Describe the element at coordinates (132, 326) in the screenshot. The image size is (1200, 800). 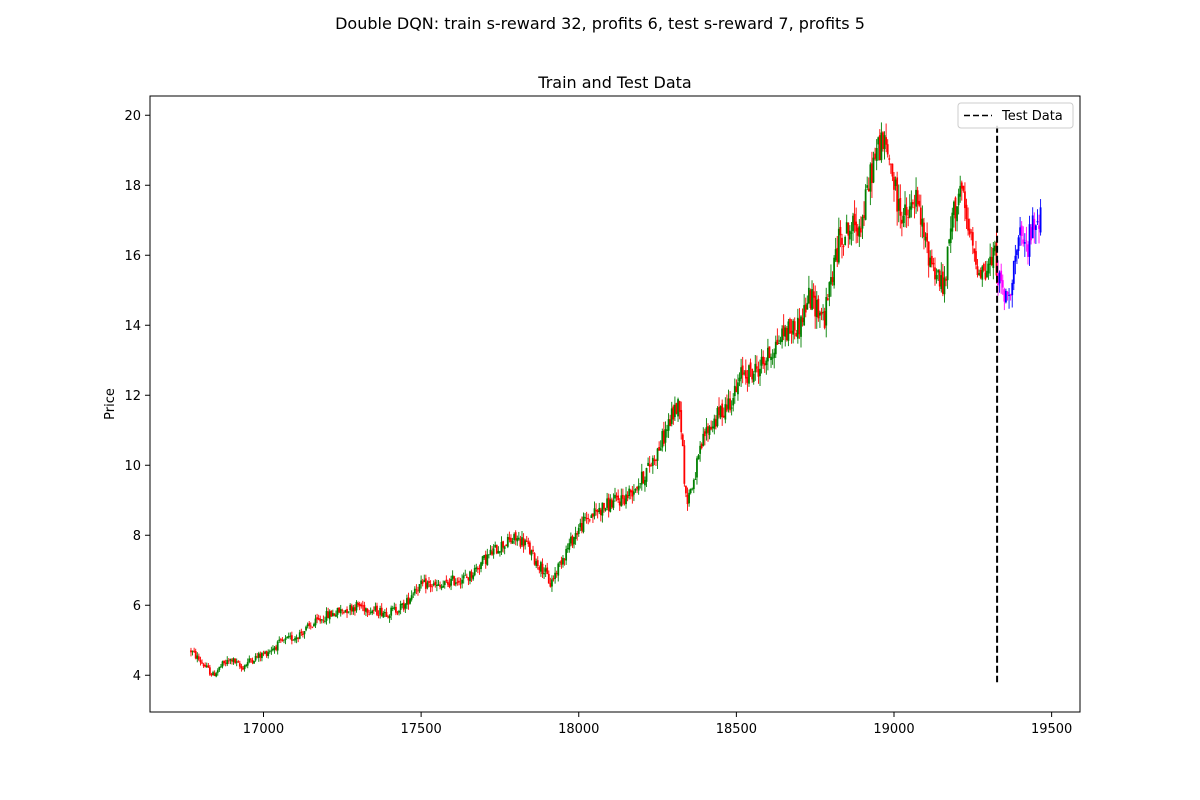
I see `y-tick-label: 14` at that location.